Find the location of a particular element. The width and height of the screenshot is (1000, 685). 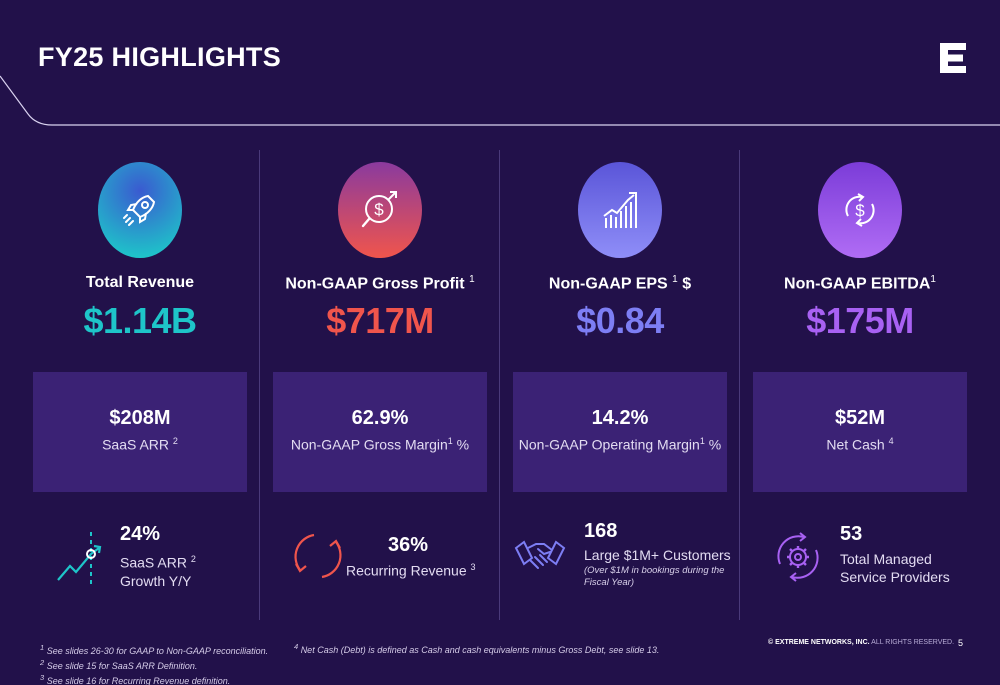

metric-value: $717M is located at coordinates (380, 320).